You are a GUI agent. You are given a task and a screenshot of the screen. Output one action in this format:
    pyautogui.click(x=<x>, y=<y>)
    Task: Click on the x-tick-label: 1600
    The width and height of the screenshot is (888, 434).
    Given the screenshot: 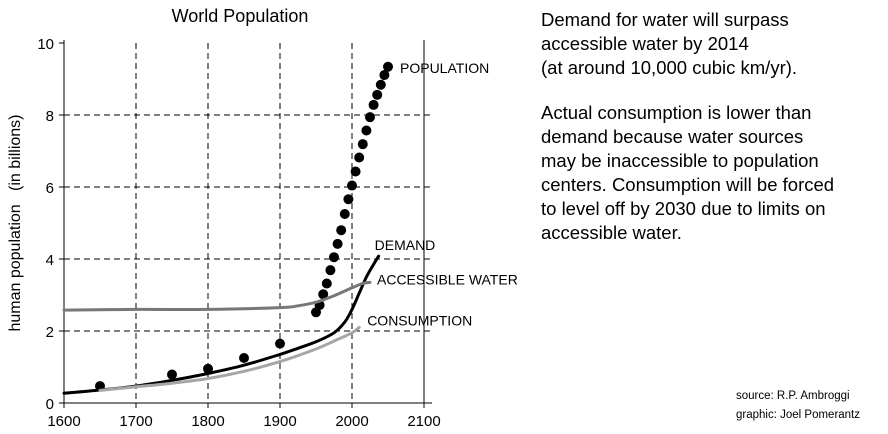 What is the action you would take?
    pyautogui.click(x=63, y=421)
    